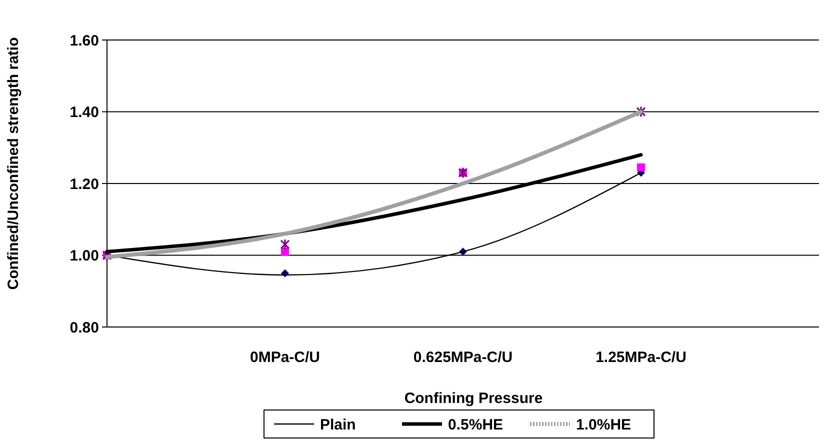 The height and width of the screenshot is (442, 827). I want to click on y-tick-label: 1.40, so click(84, 112).